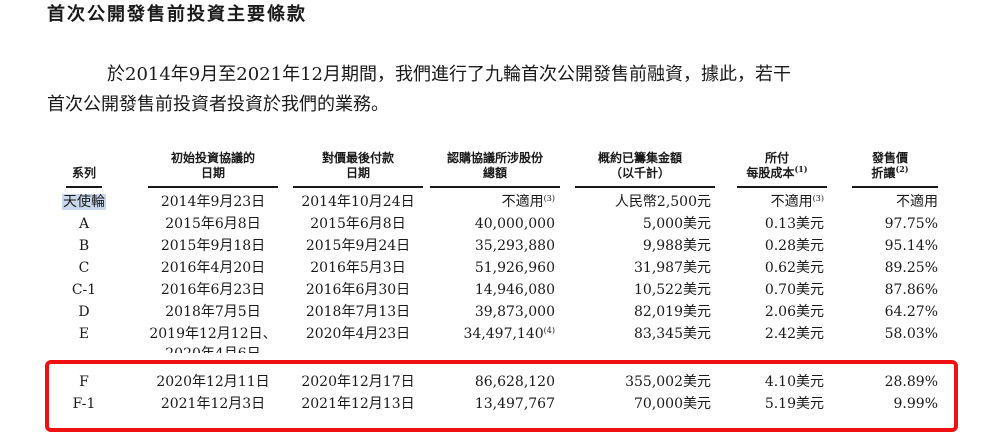 The width and height of the screenshot is (990, 440). Describe the element at coordinates (917, 202) in the screenshot. I see `discount: 不適用` at that location.